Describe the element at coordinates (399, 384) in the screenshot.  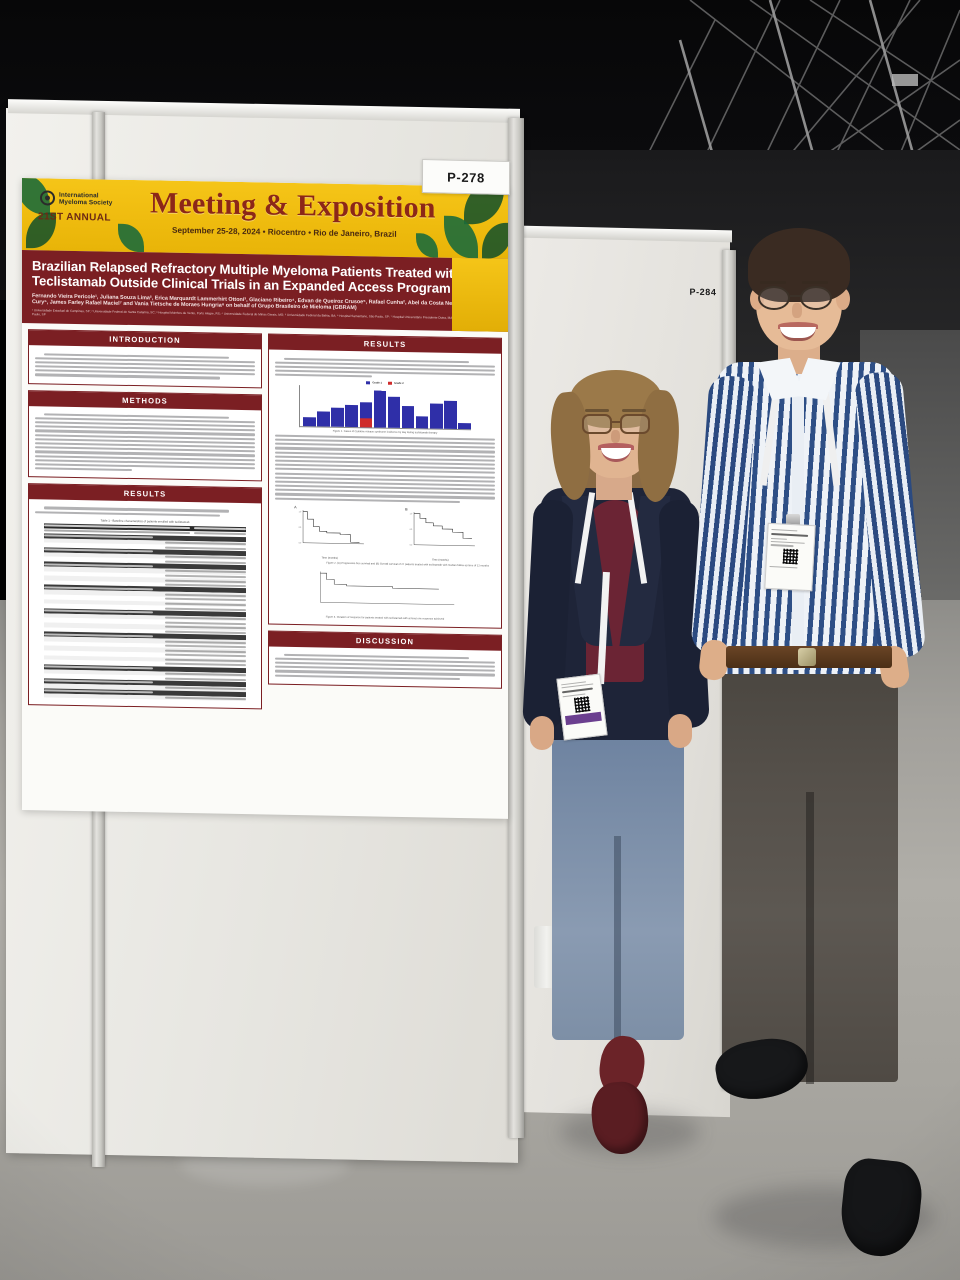
I see `legend-label-grade2: Grade 2` at that location.